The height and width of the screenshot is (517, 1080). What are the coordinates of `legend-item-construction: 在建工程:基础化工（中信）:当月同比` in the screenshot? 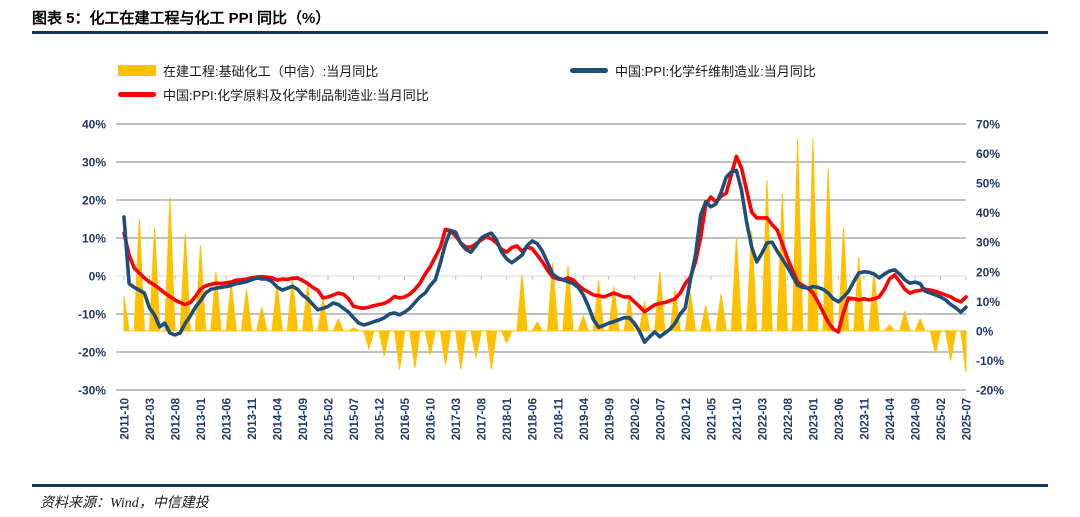 It's located at (248, 70).